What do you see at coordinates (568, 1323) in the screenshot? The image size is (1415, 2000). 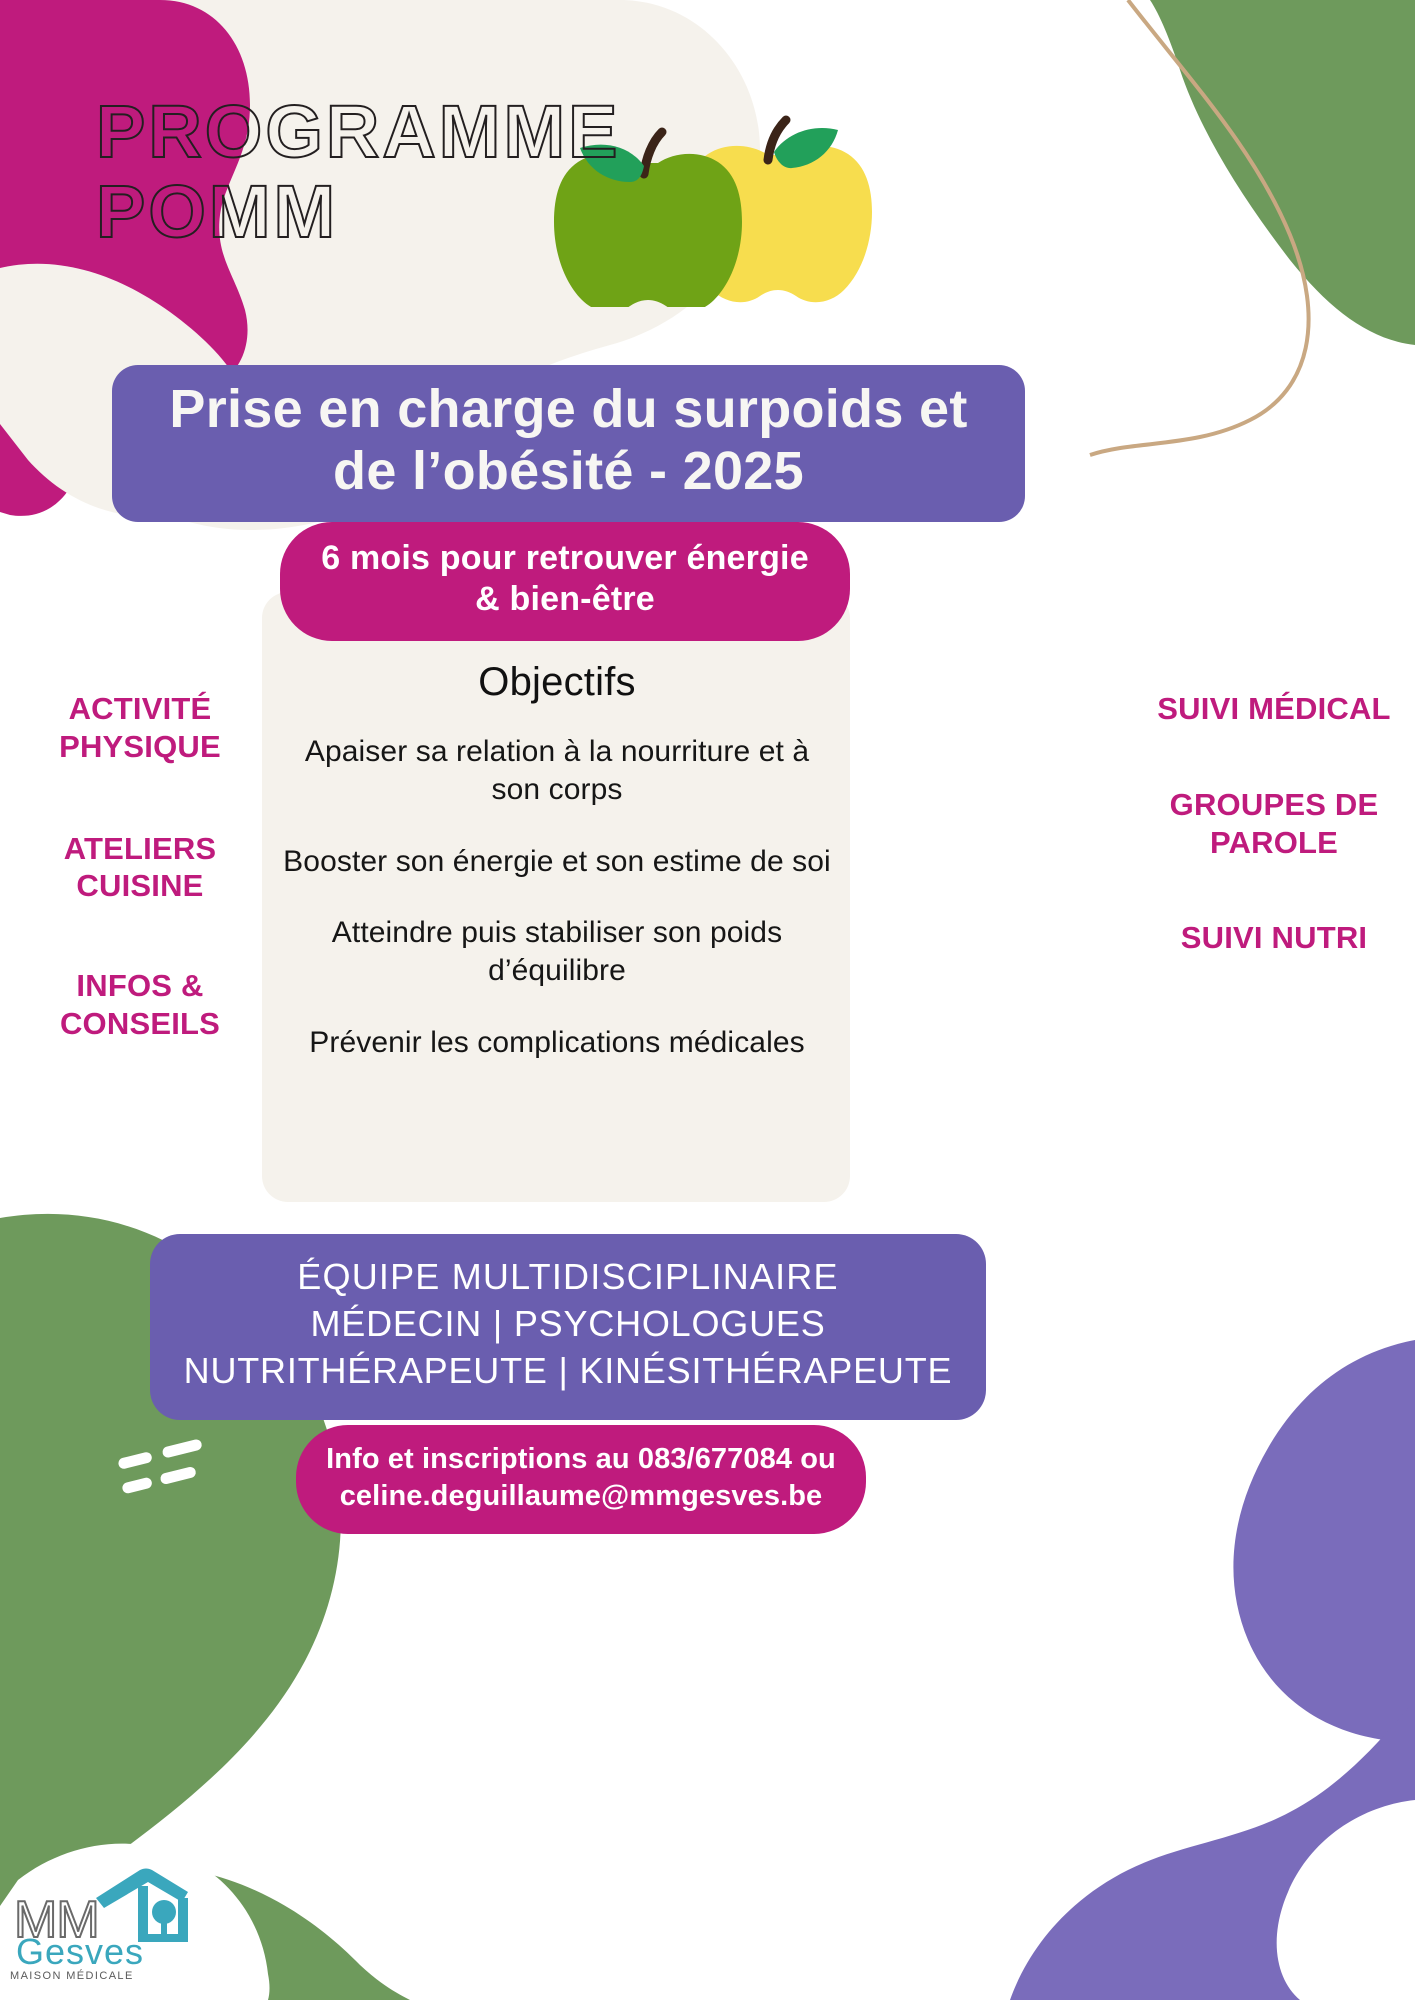 I see `team-line-1: MÉDECIN | PSYCHOLOGUES` at bounding box center [568, 1323].